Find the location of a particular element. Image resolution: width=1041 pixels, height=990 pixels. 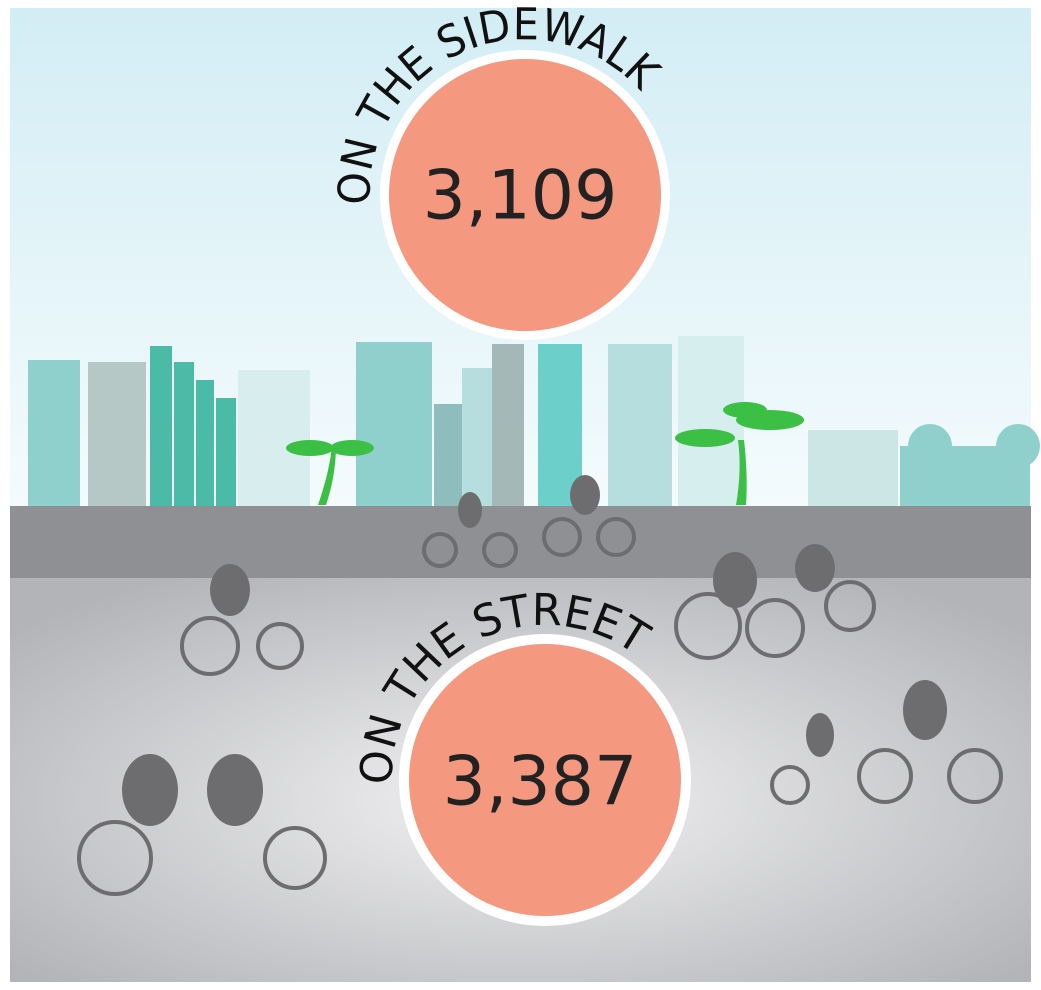

badge-count: 3,109 is located at coordinates (520, 196).